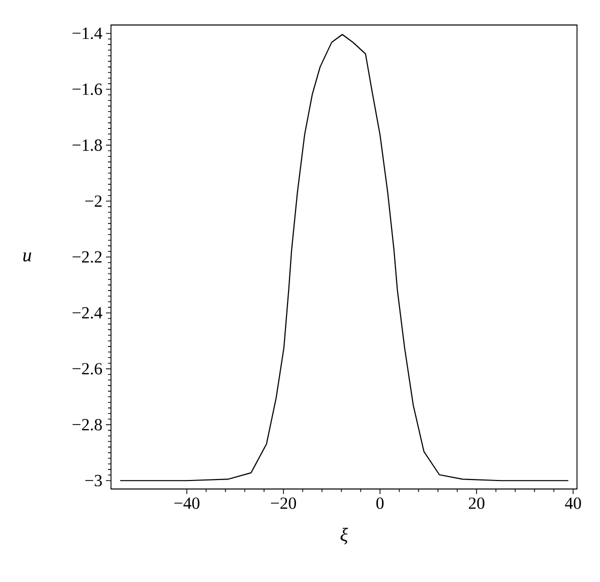 The height and width of the screenshot is (582, 600). I want to click on y-tick-label: −2.6, so click(87, 369).